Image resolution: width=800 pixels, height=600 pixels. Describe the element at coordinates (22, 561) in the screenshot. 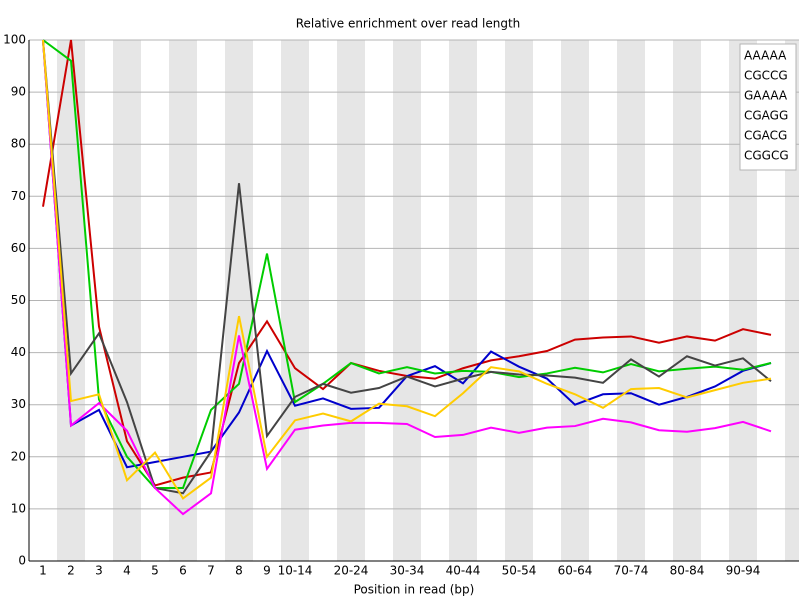

I see `y-tick-label: 0` at that location.